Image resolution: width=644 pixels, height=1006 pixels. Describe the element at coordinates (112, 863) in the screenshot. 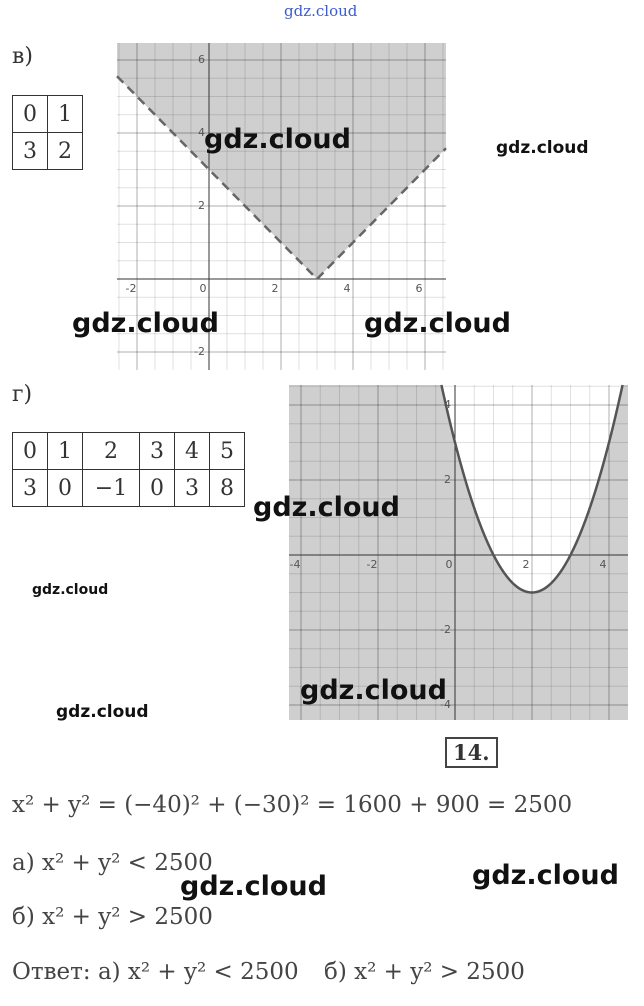

I see `math-line: а) x² + y² < 2500` at that location.